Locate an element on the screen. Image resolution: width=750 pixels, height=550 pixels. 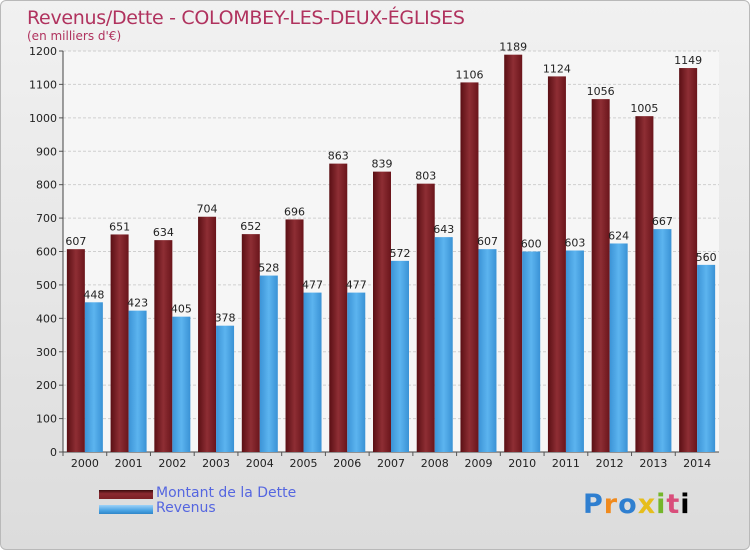
y-tick-label: 800 is located at coordinates (46, 185).